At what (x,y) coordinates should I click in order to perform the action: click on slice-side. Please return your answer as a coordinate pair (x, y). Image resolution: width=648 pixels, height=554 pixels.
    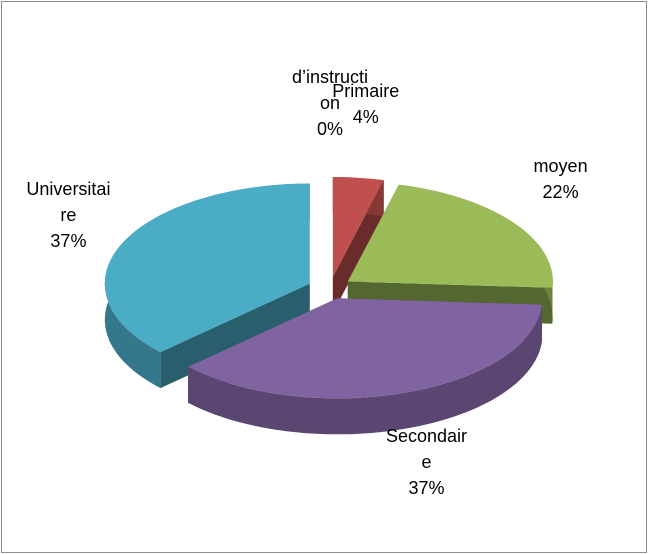
    Looking at the image, I should click on (365, 369).